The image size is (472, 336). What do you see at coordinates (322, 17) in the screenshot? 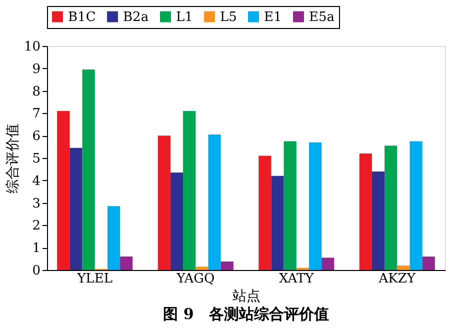
I see `legend-label: E5a` at bounding box center [322, 17].